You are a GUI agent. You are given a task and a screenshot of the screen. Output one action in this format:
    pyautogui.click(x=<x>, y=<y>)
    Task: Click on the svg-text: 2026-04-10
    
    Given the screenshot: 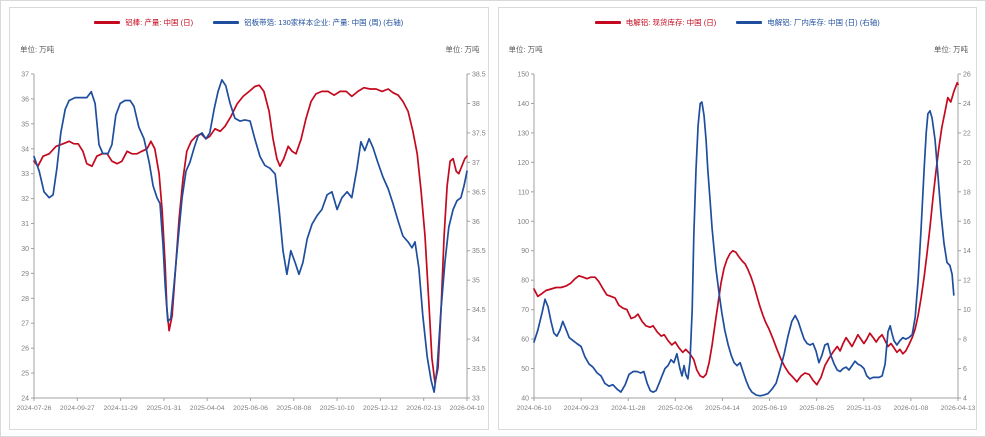 What is the action you would take?
    pyautogui.click(x=467, y=408)
    